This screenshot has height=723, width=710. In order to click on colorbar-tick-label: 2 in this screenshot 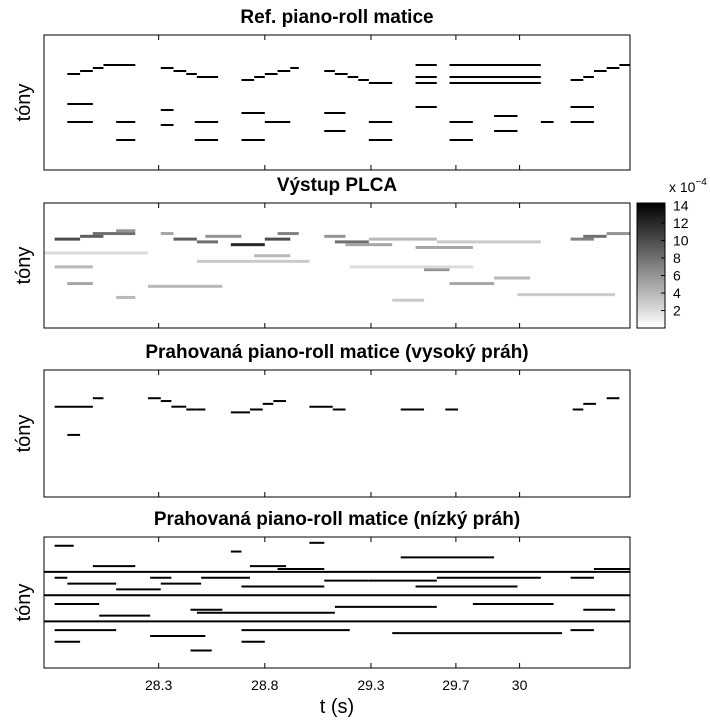, I will do `click(677, 311)`.